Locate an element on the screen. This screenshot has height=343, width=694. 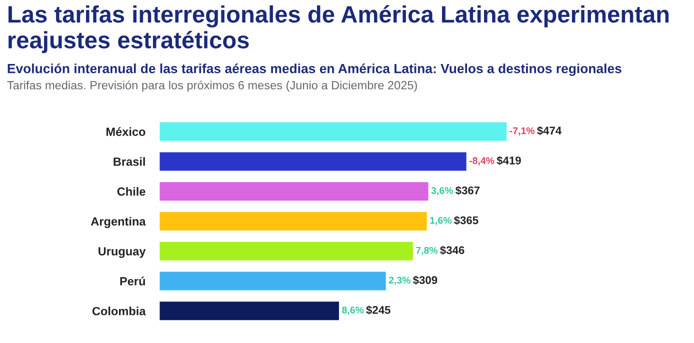
annotation: 7,8% is located at coordinates (427, 251).